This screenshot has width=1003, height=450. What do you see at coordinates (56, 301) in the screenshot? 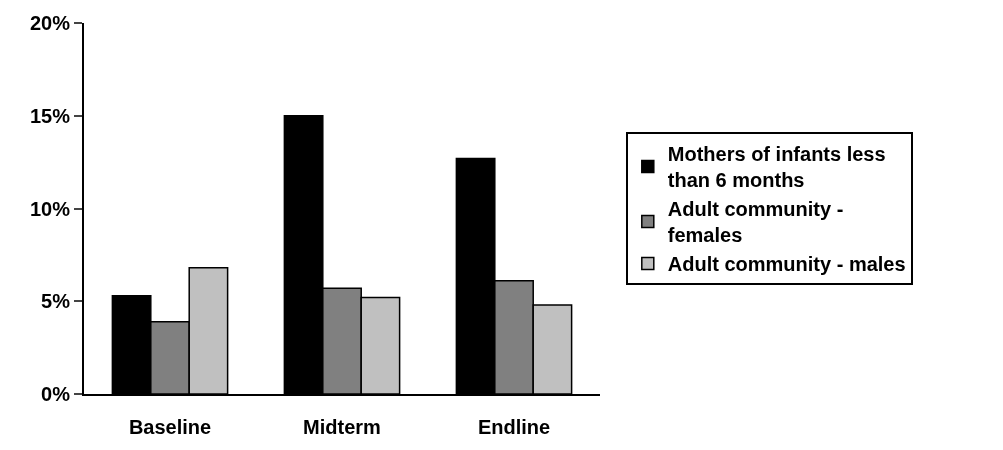
I see `y-tick-label: 5%` at bounding box center [56, 301].